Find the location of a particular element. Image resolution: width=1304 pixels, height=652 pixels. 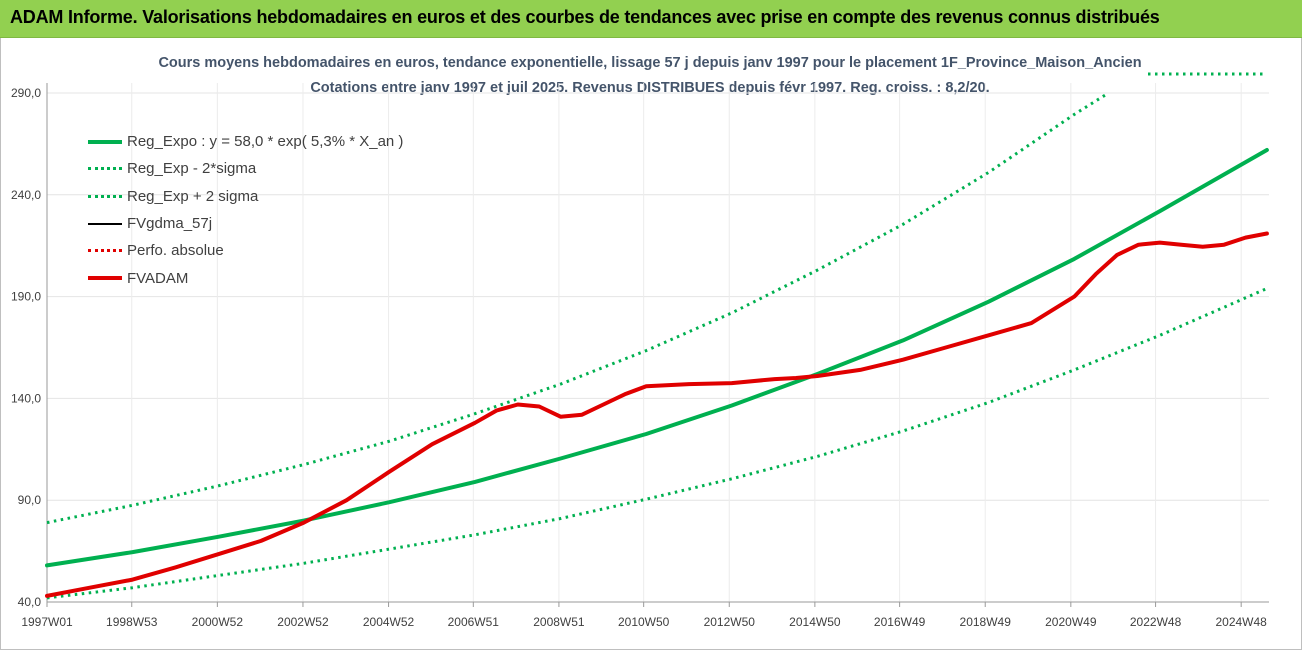

legend-item: Reg_Exp + 2 sigma is located at coordinates (245, 196).